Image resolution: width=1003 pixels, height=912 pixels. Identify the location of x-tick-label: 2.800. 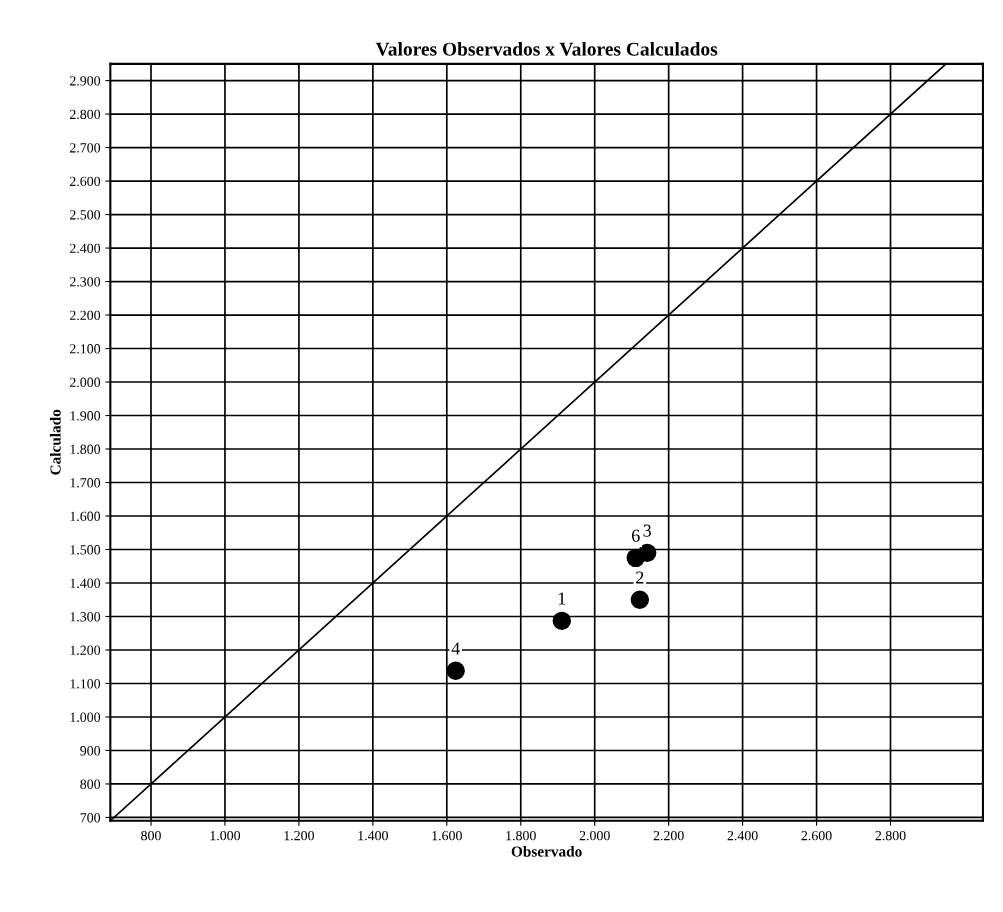
(890, 835).